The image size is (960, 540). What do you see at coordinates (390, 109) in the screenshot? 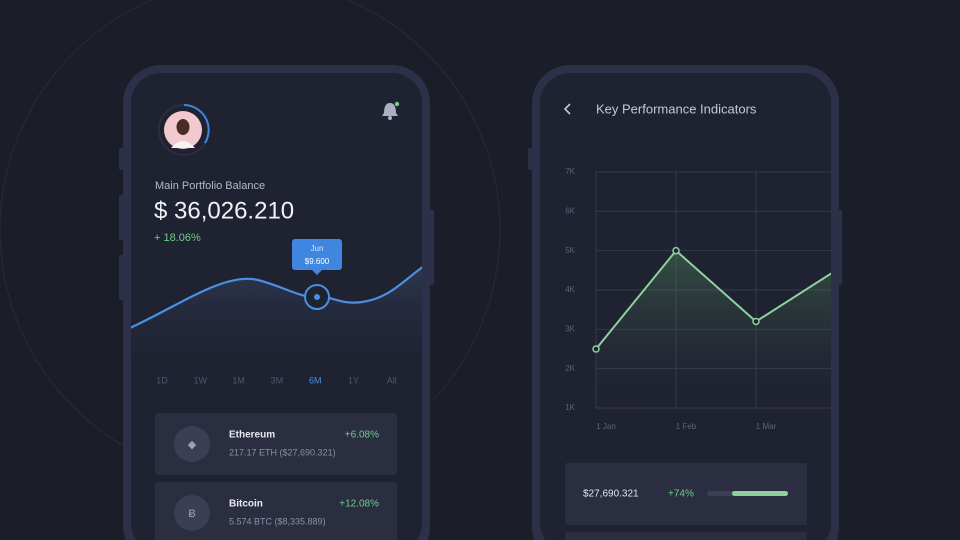
I see `bell-icon` at bounding box center [390, 109].